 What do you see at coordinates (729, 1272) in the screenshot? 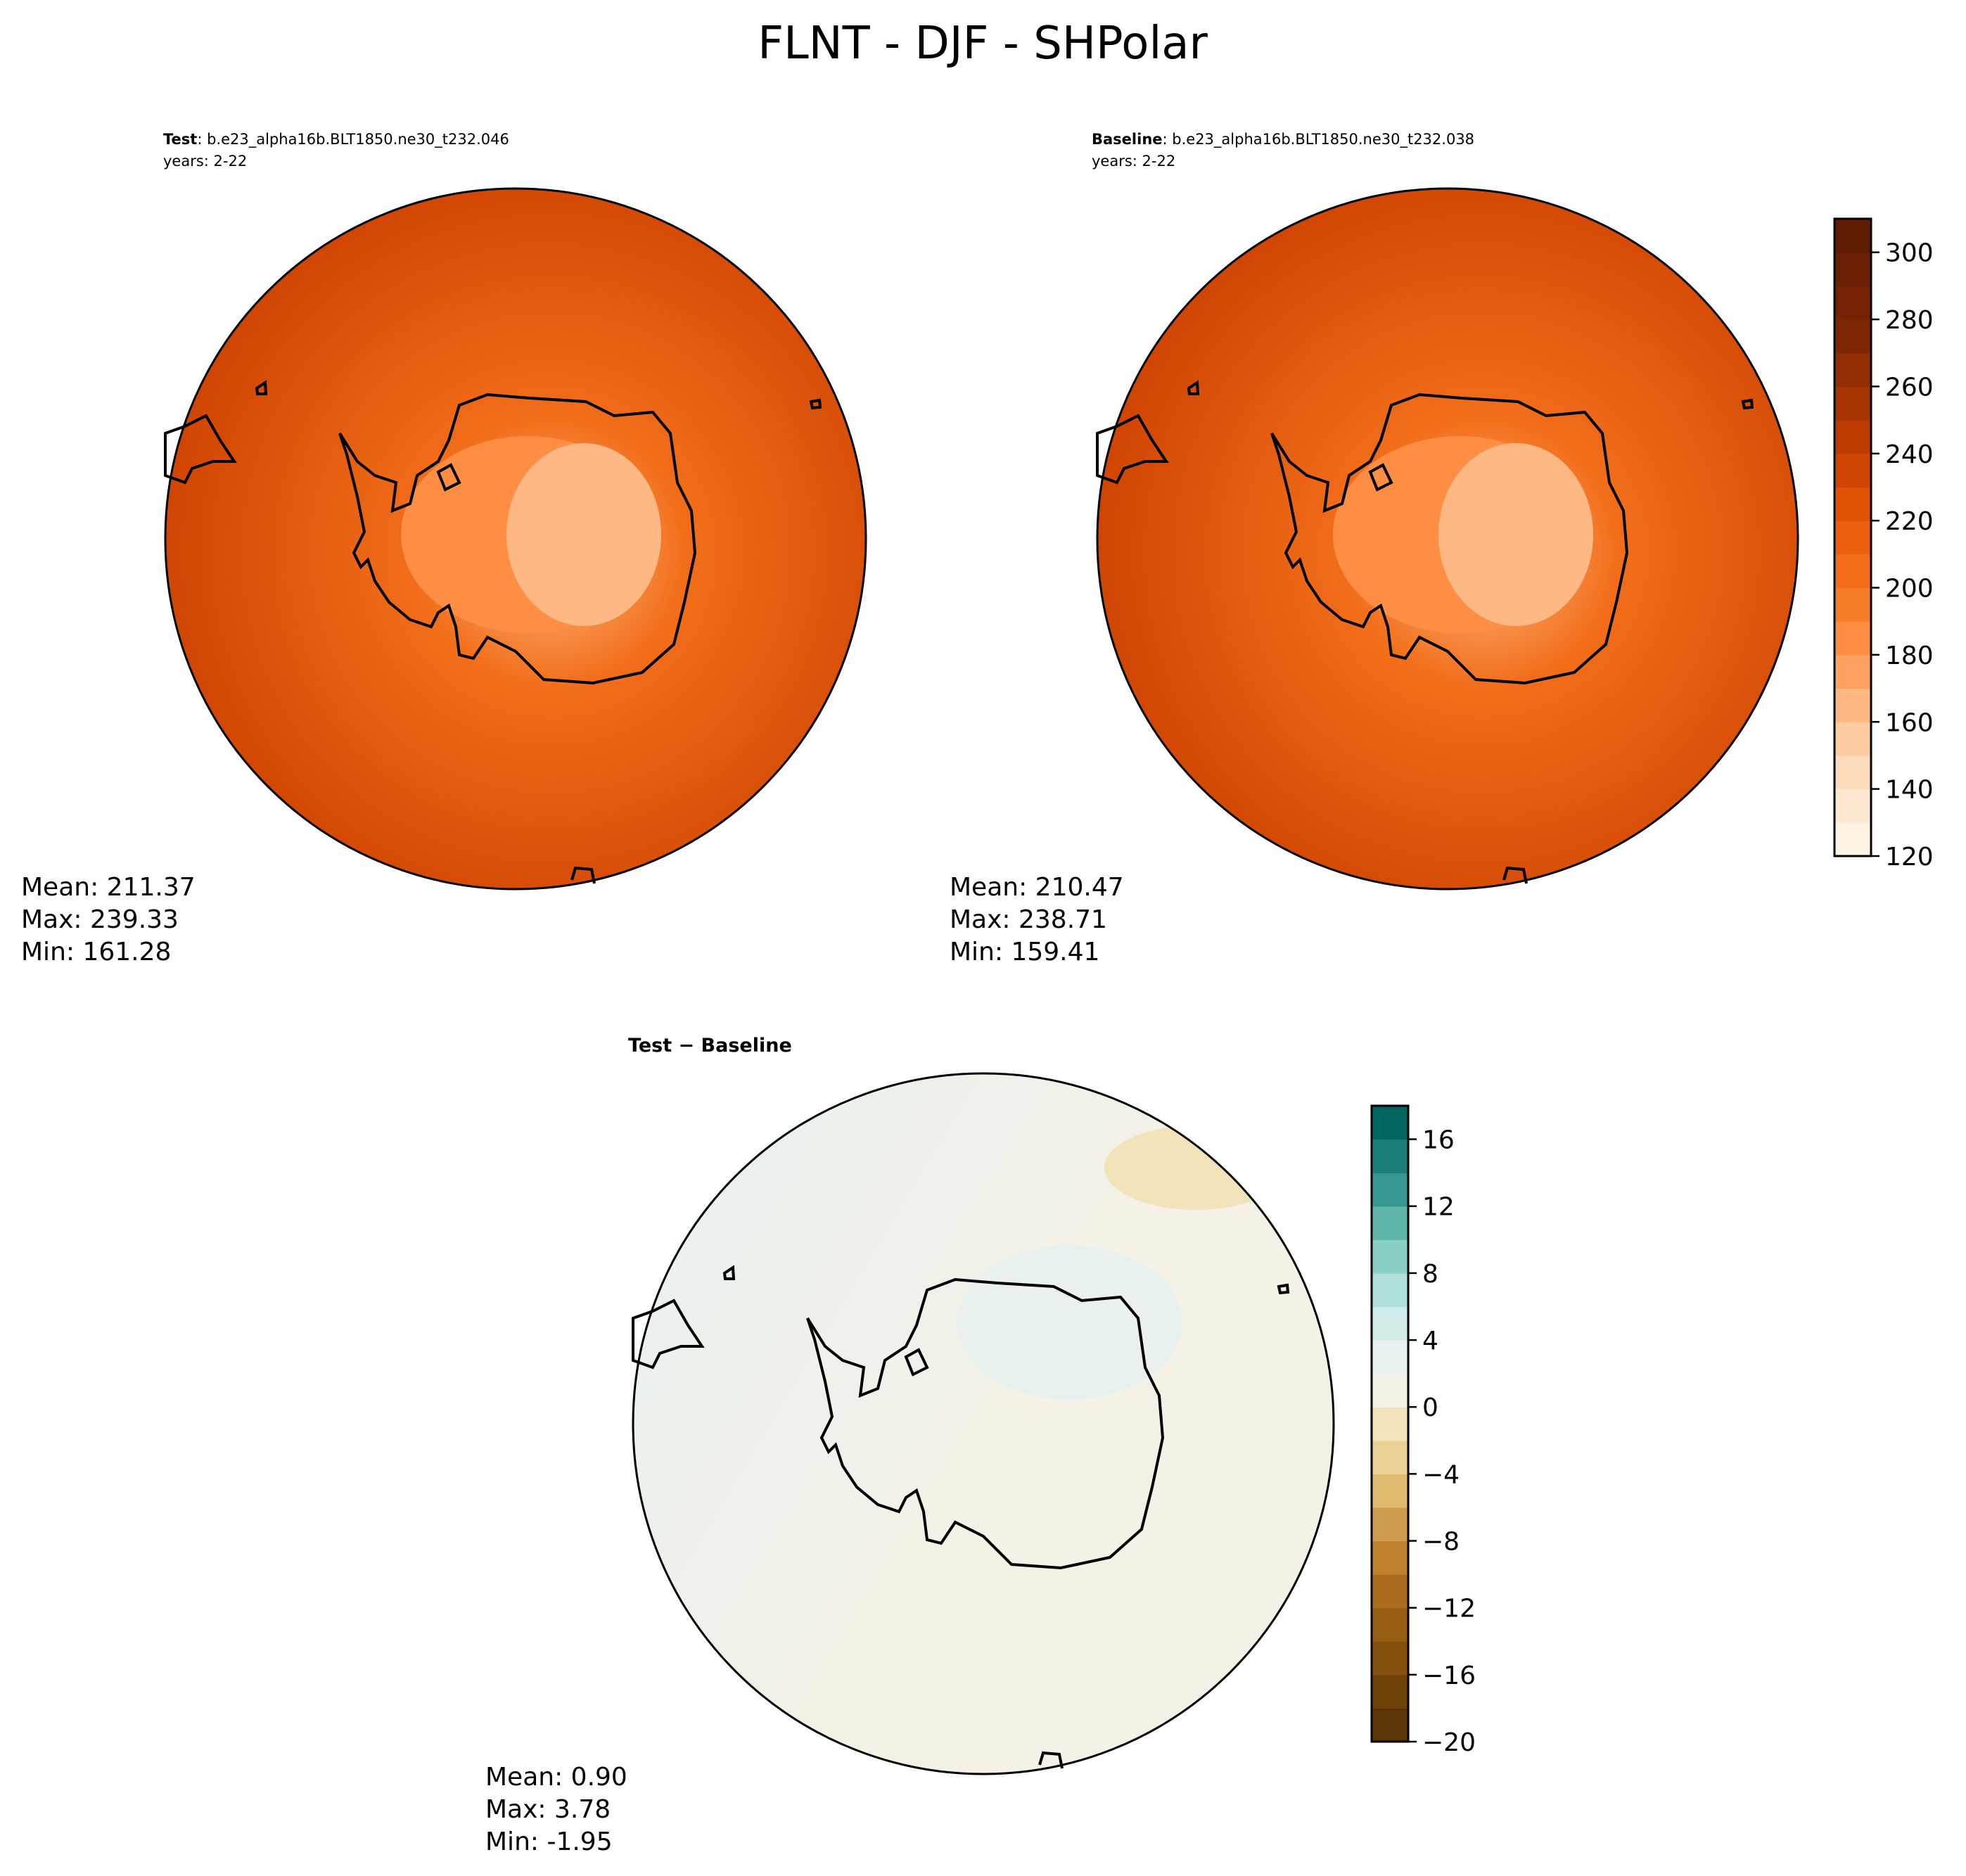
I see `difference-island-west-coast` at bounding box center [729, 1272].